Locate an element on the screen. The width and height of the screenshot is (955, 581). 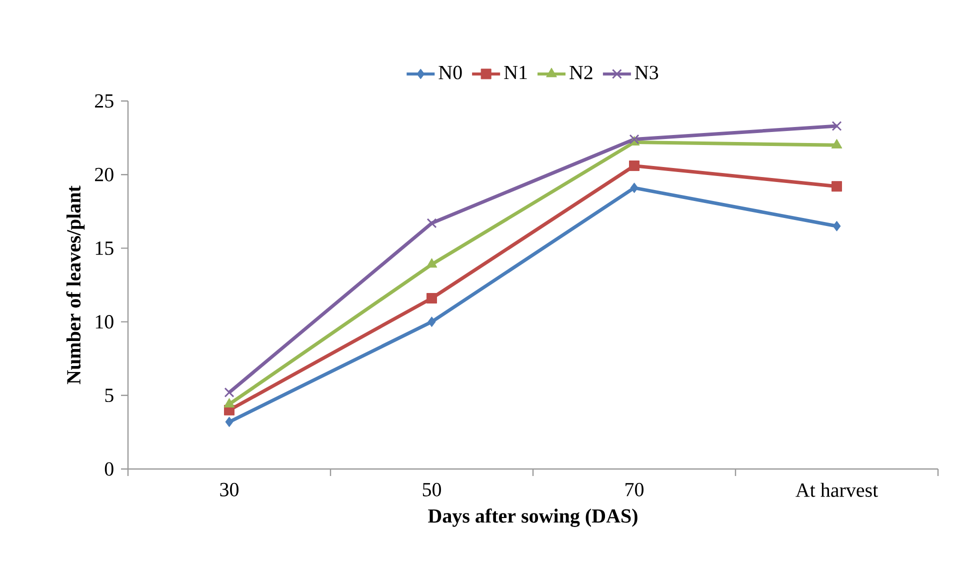
y-tick-label: 10 is located at coordinates (105, 322).